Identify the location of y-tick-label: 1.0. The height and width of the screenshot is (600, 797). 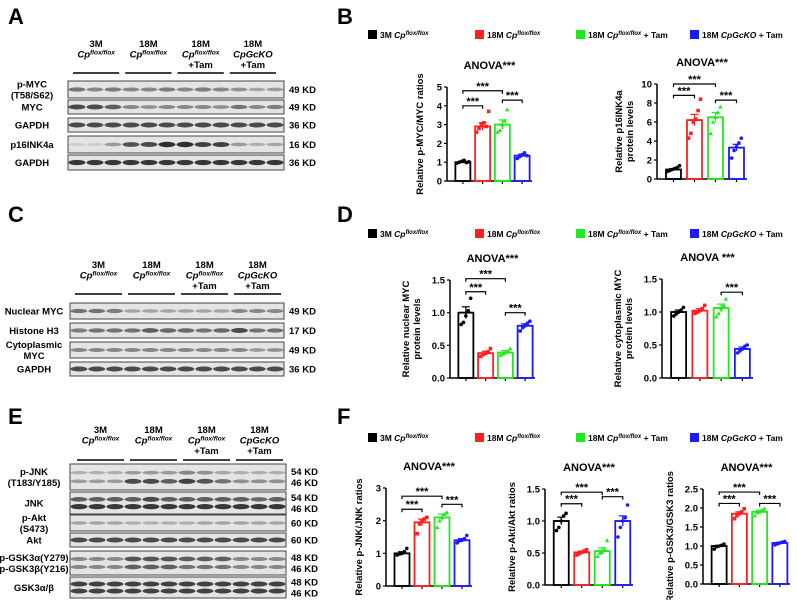
(650, 313).